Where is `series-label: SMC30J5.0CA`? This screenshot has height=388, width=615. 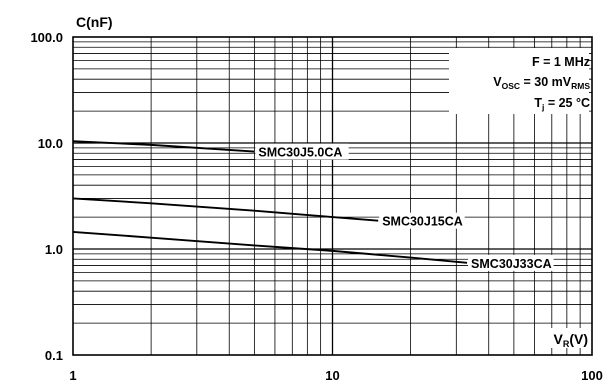 series-label: SMC30J5.0CA is located at coordinates (300, 153).